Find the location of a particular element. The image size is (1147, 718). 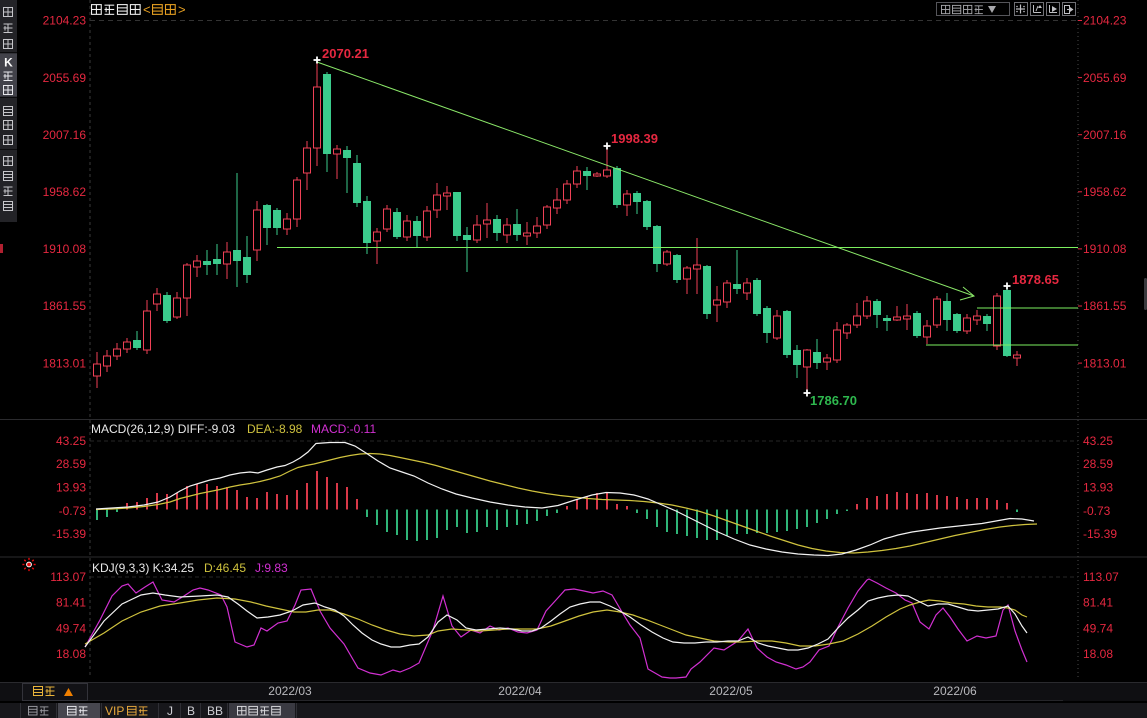

svg-text: MACD:-0.11 is located at coordinates (343, 429).